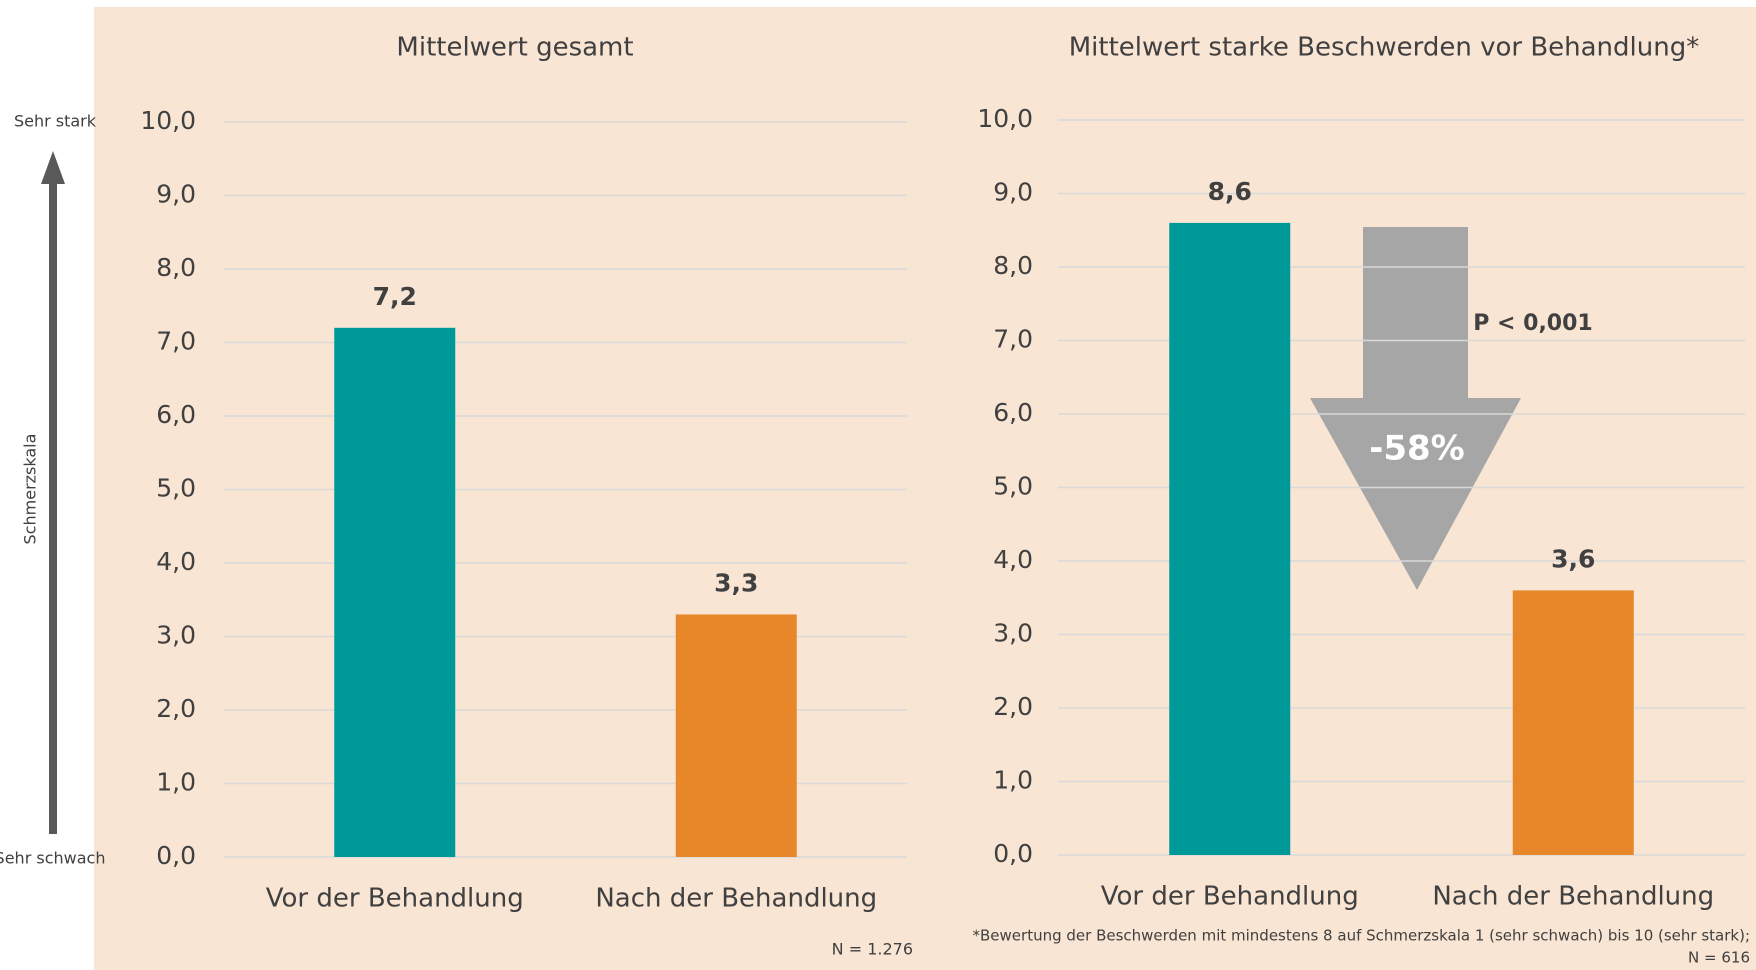  Describe the element at coordinates (395, 296) in the screenshot. I see `value-label: 7,2` at that location.